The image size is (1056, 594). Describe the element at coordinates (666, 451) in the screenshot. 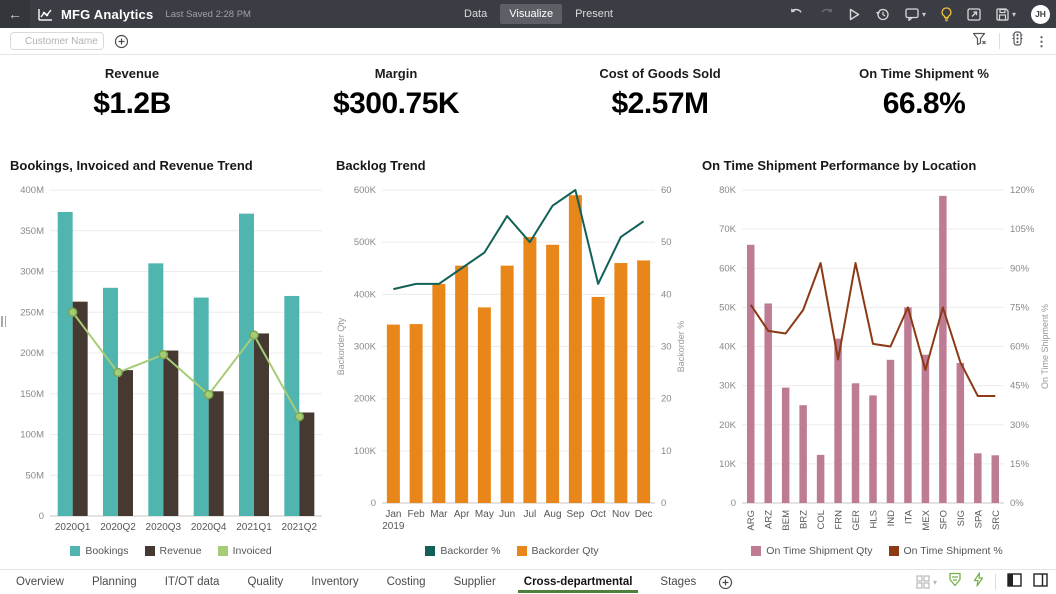

I see `svg-text: 10` at that location.